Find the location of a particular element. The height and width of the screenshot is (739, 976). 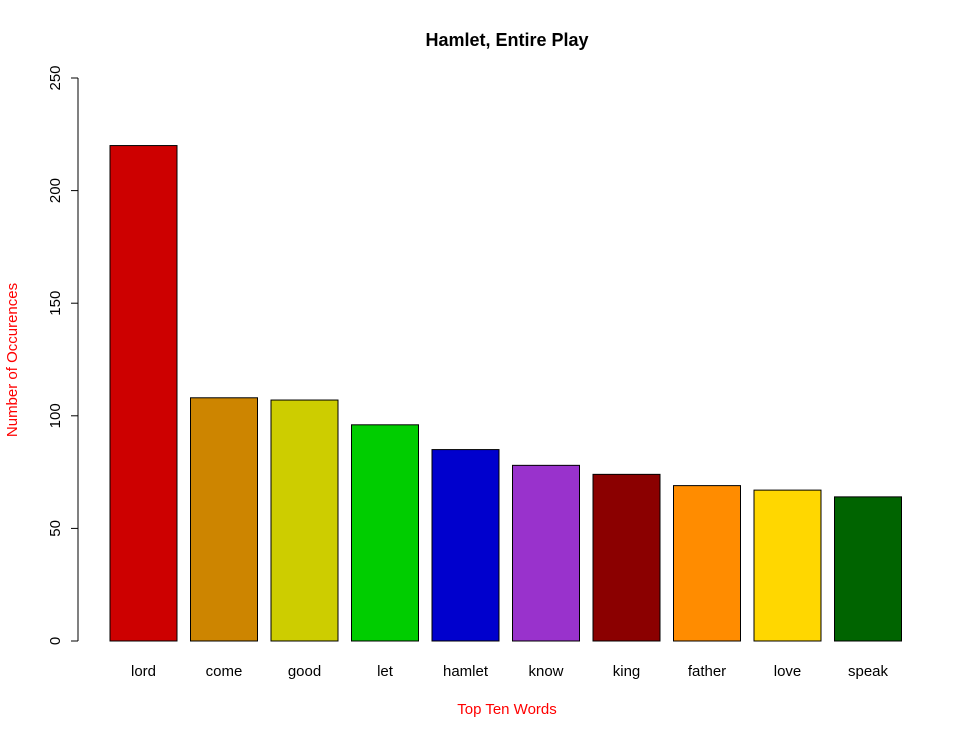

x-tick-label-come: come is located at coordinates (224, 671).